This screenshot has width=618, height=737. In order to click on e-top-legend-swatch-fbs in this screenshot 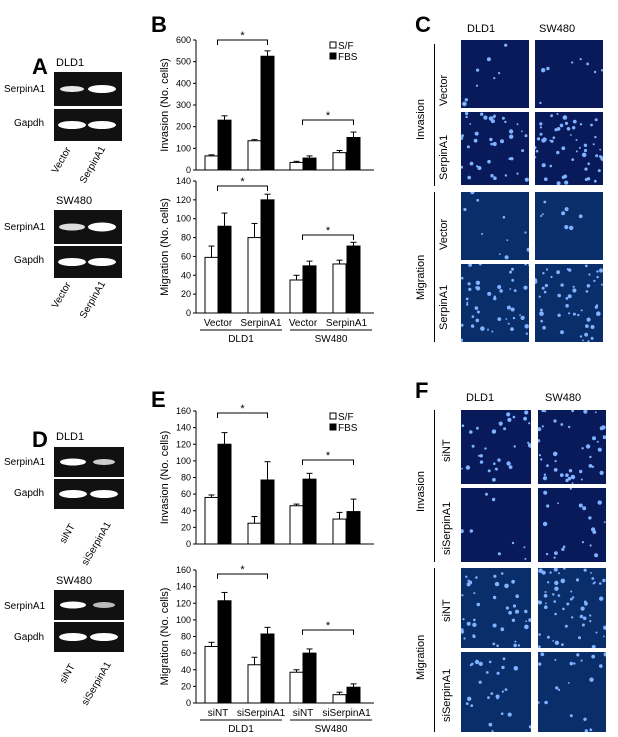, I will do `click(333, 427)`.